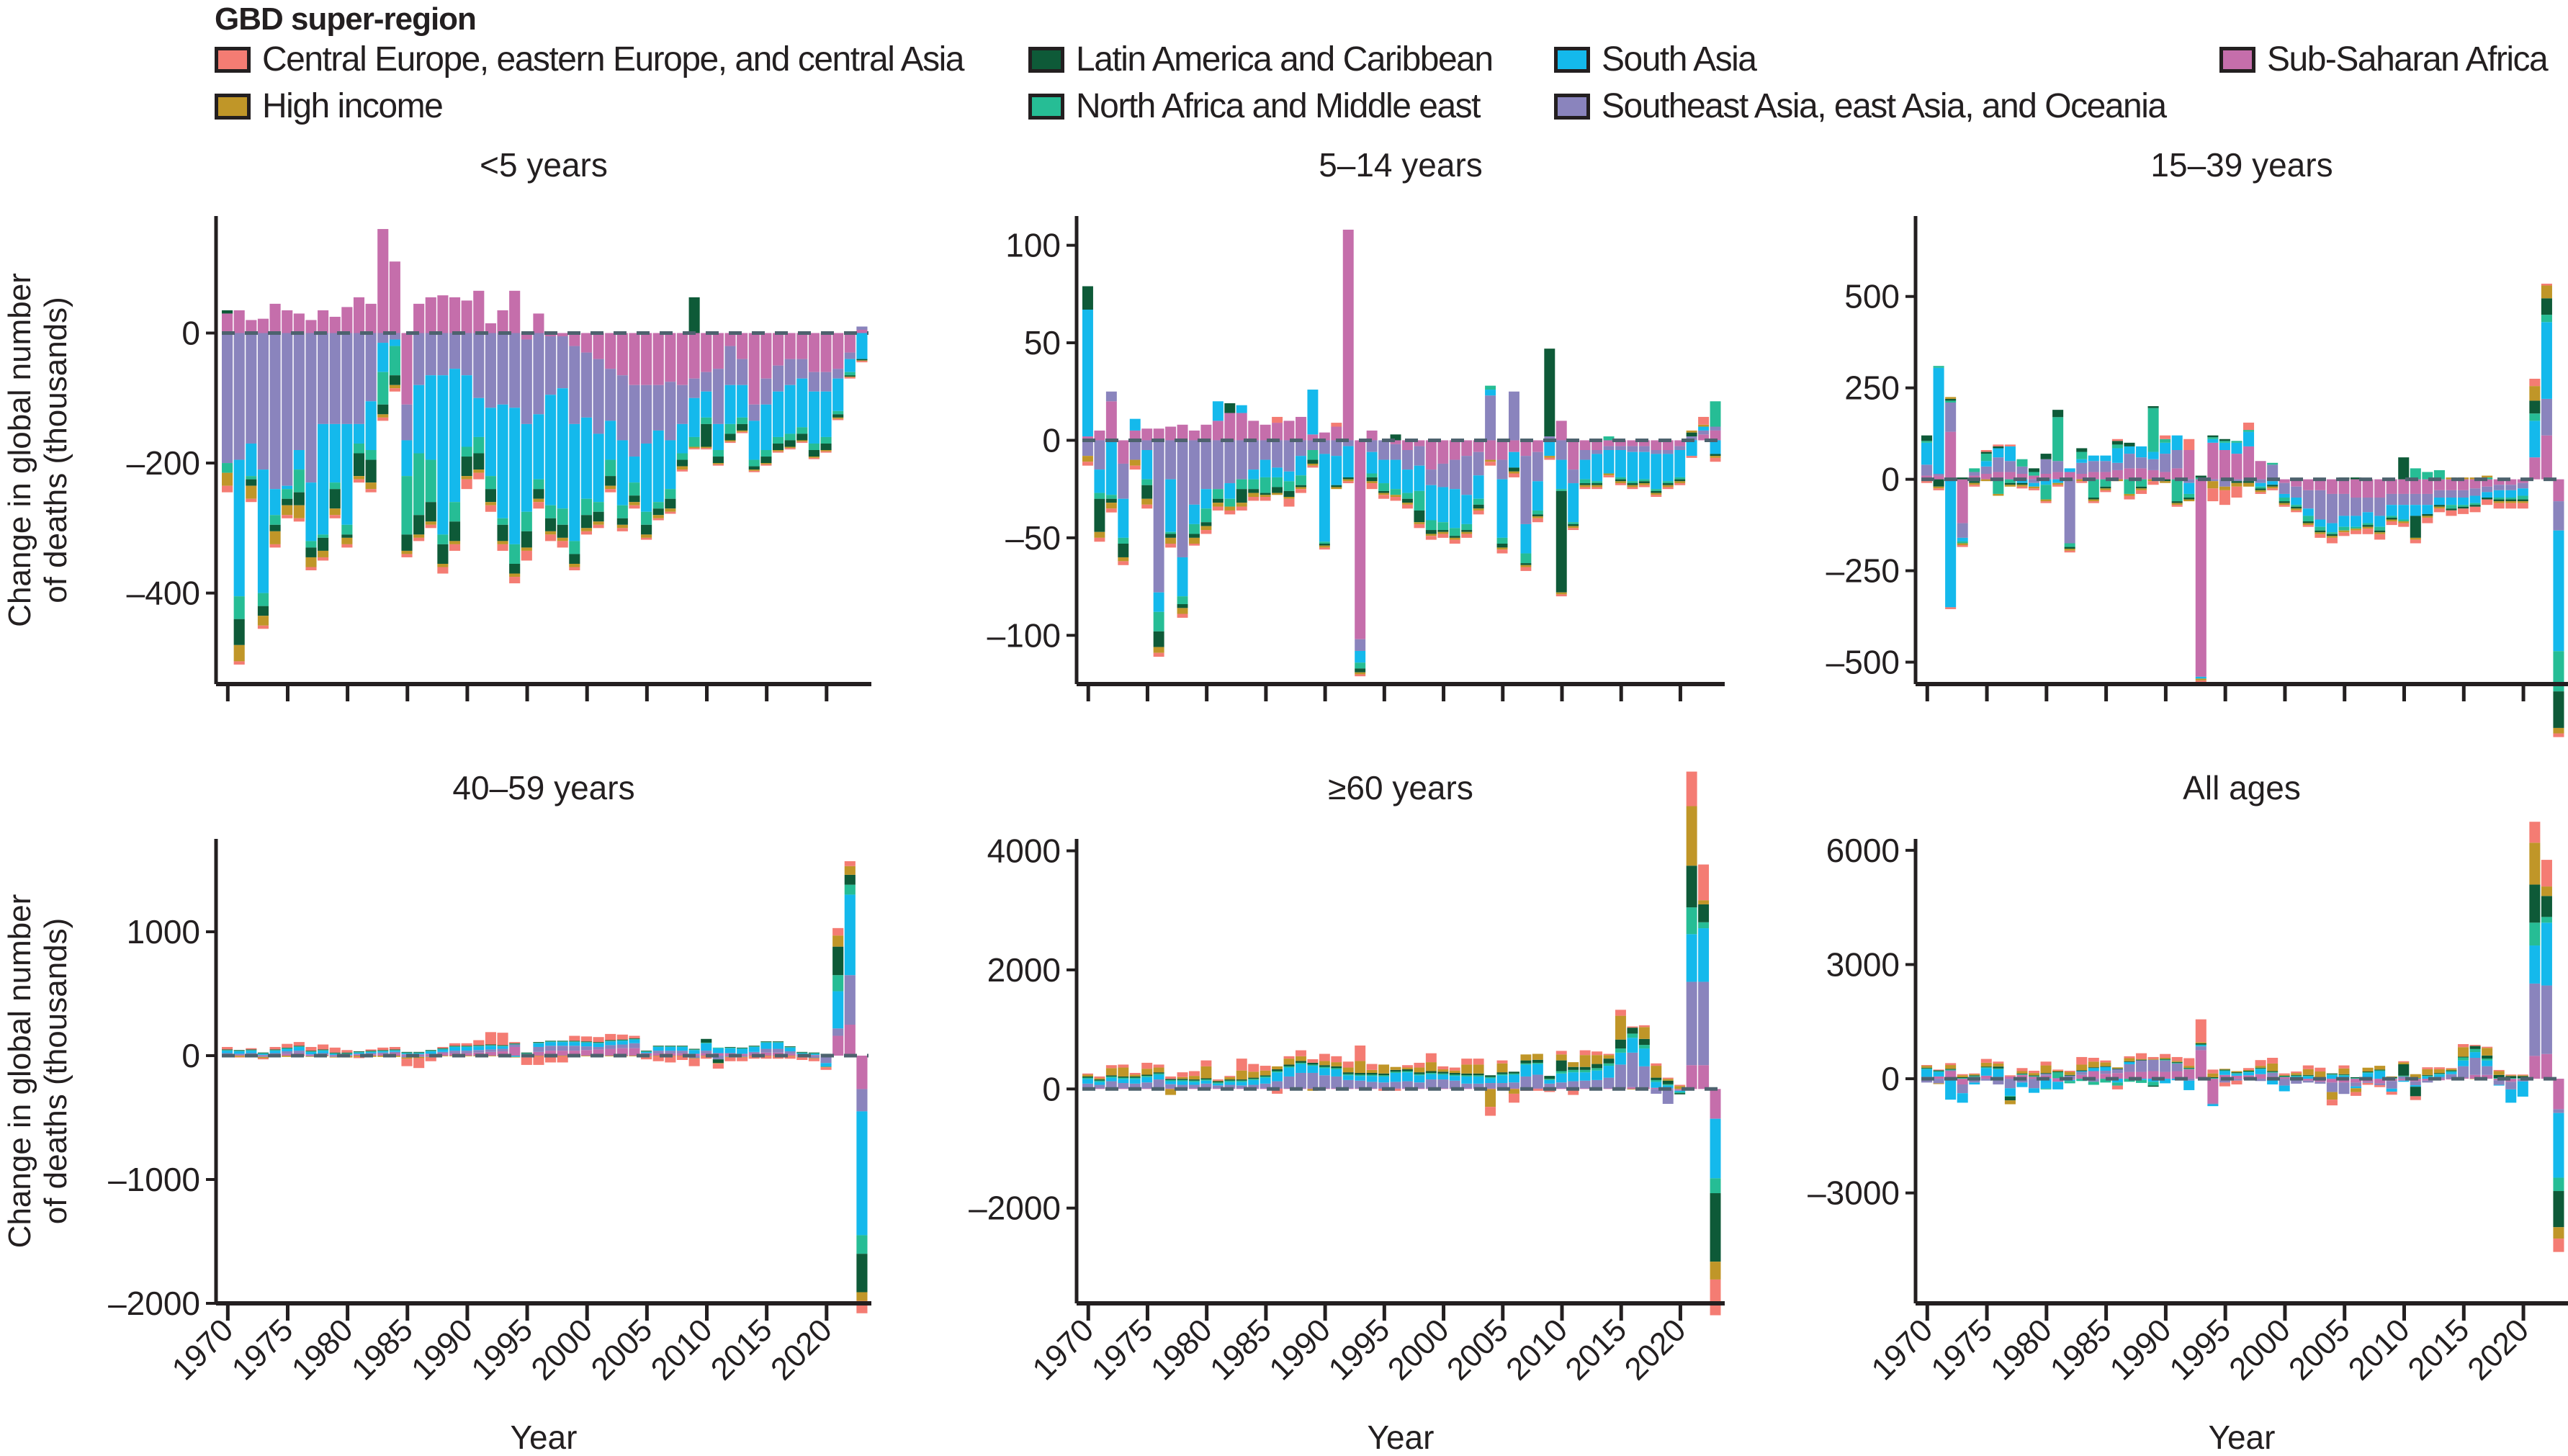 This screenshot has height=1456, width=2568. What do you see at coordinates (1632, 449) in the screenshot?
I see `bar-segment-seao-2016` at bounding box center [1632, 449].